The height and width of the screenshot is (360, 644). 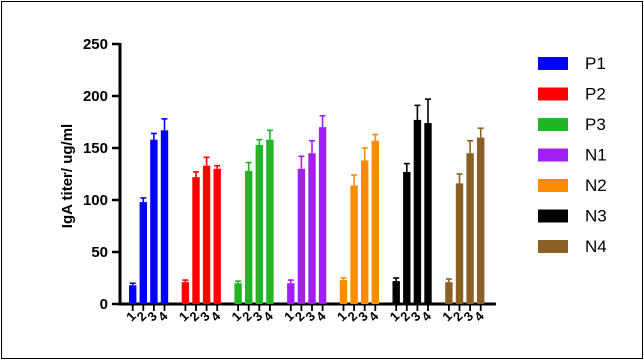 I want to click on legend-swatch-N2, so click(x=553, y=185).